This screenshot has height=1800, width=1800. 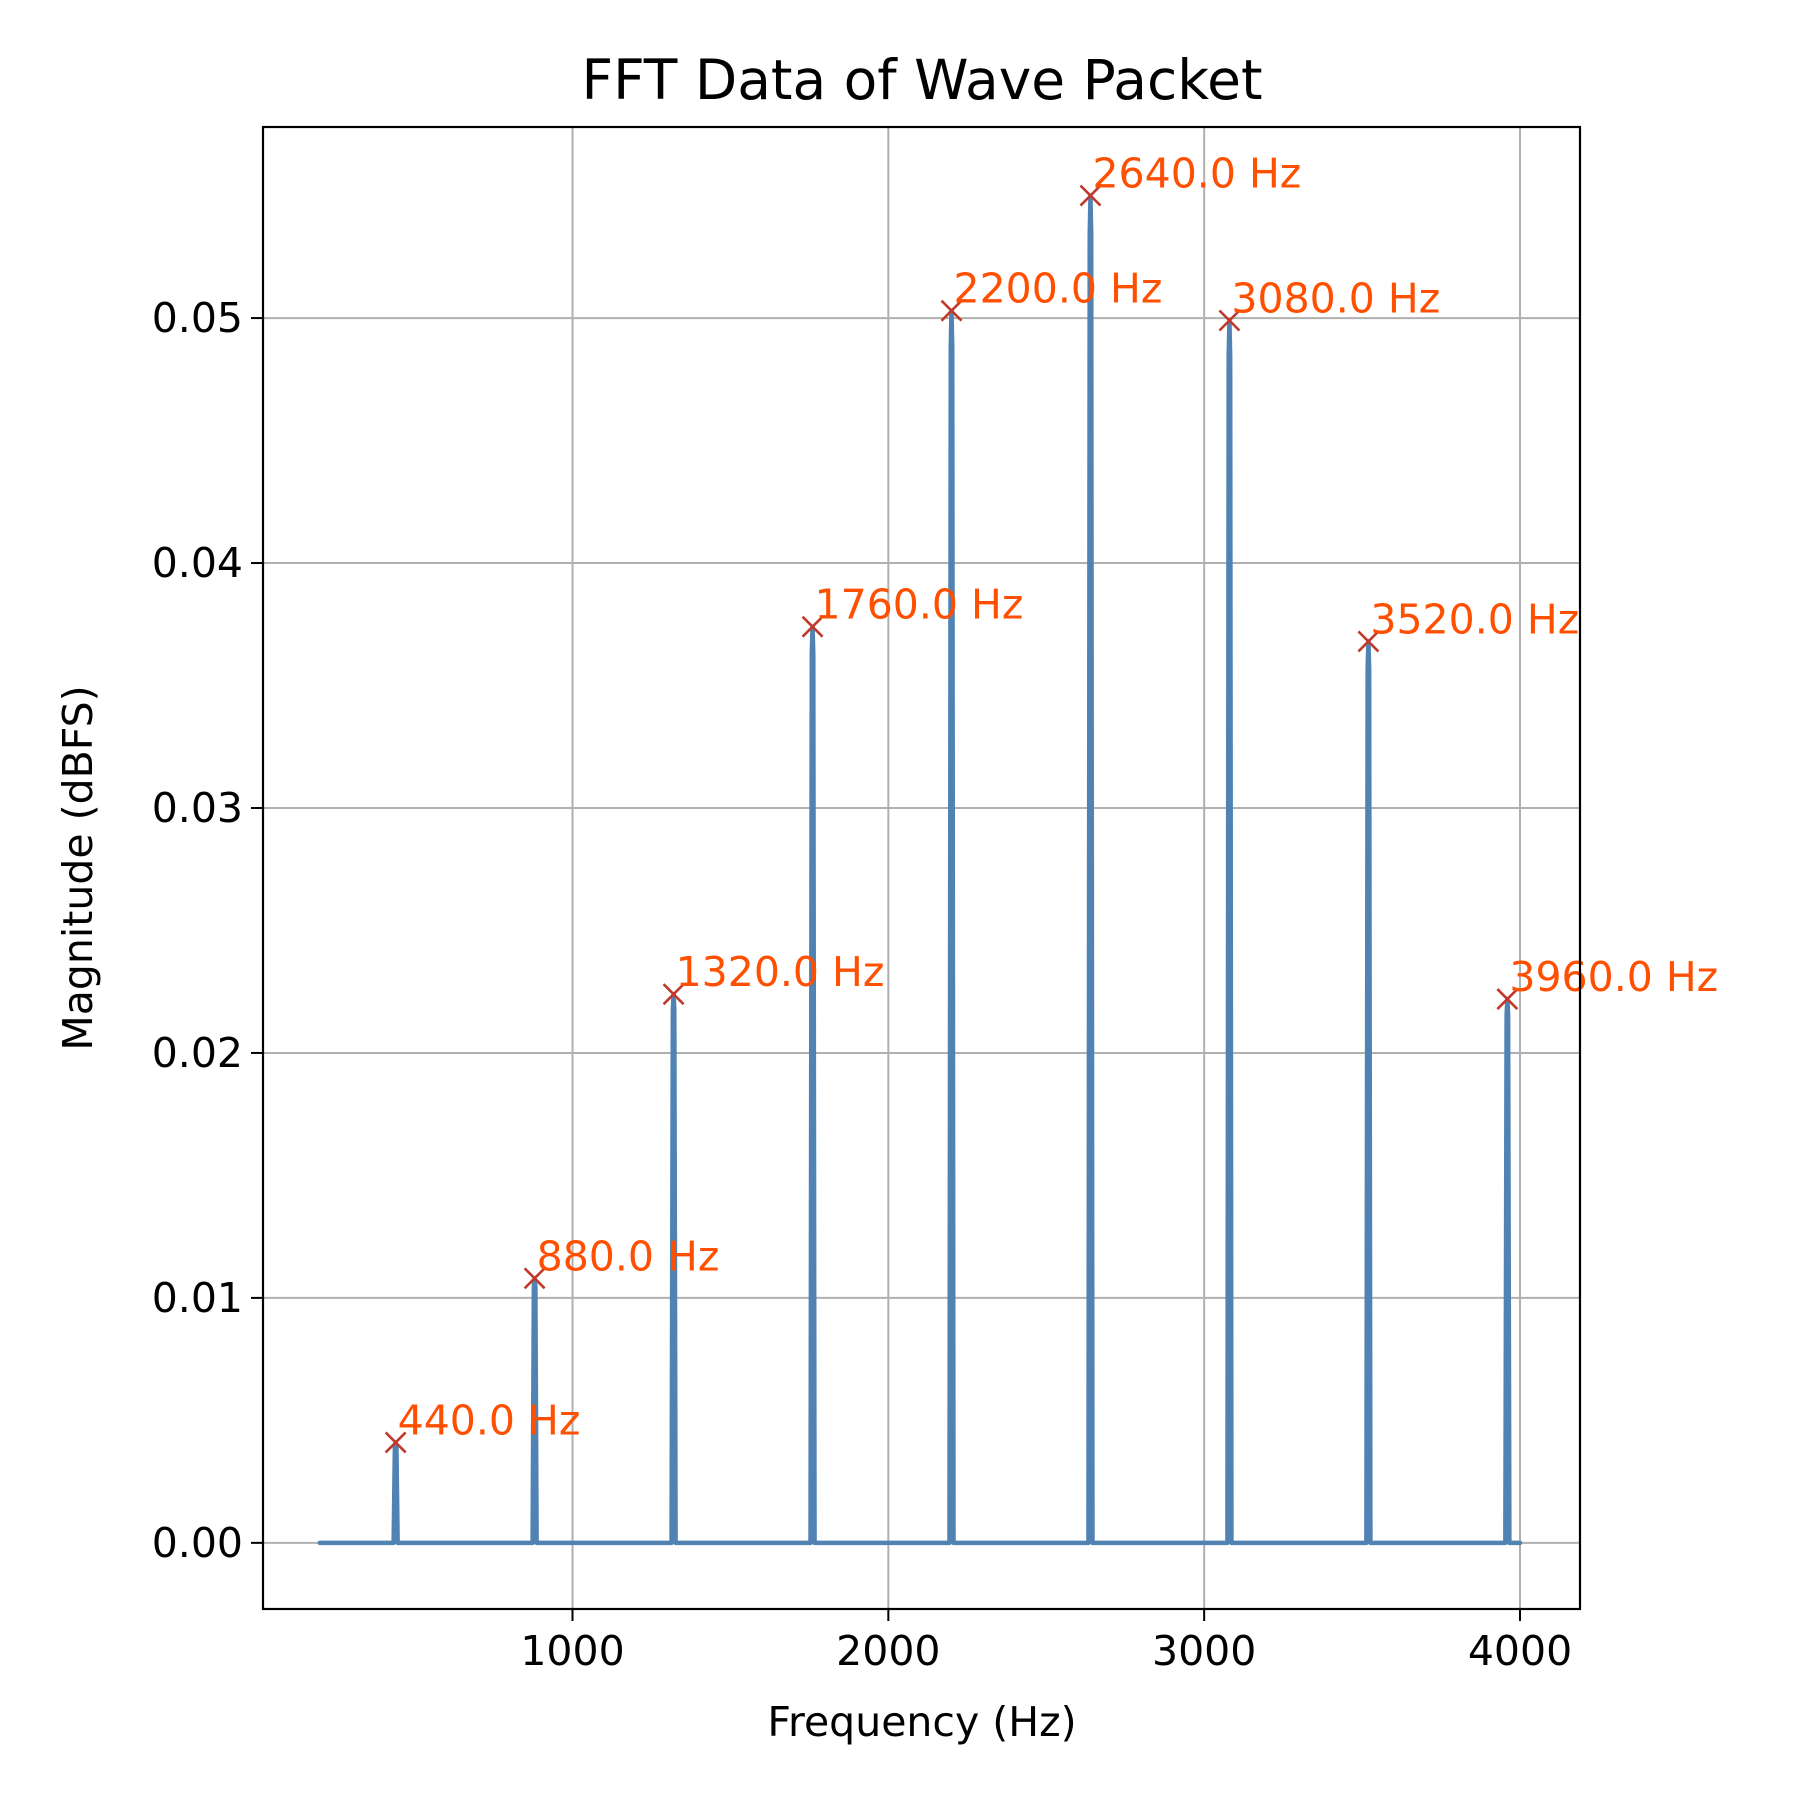 What do you see at coordinates (197, 318) in the screenshot?
I see `y-tick-label-0.05: 0.05` at bounding box center [197, 318].